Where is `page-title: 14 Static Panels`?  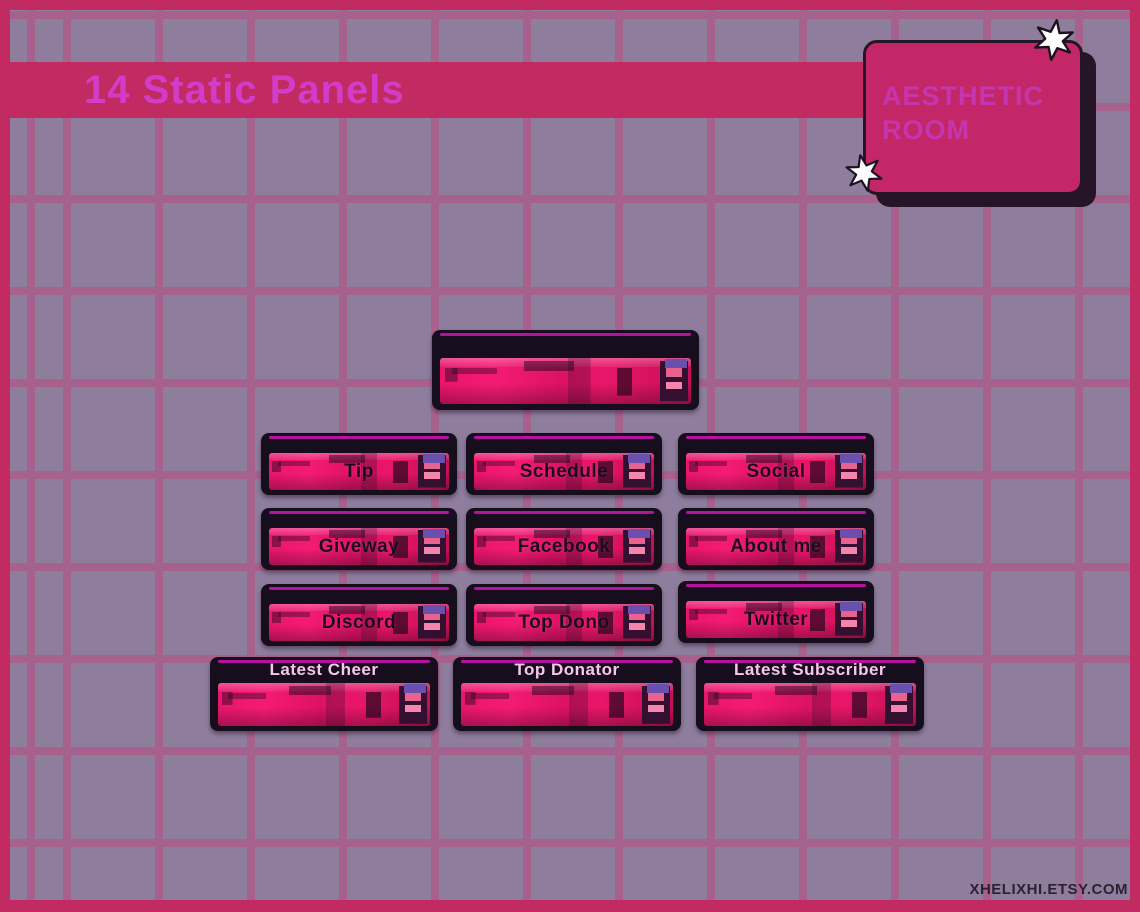 page-title: 14 Static Panels is located at coordinates (244, 89).